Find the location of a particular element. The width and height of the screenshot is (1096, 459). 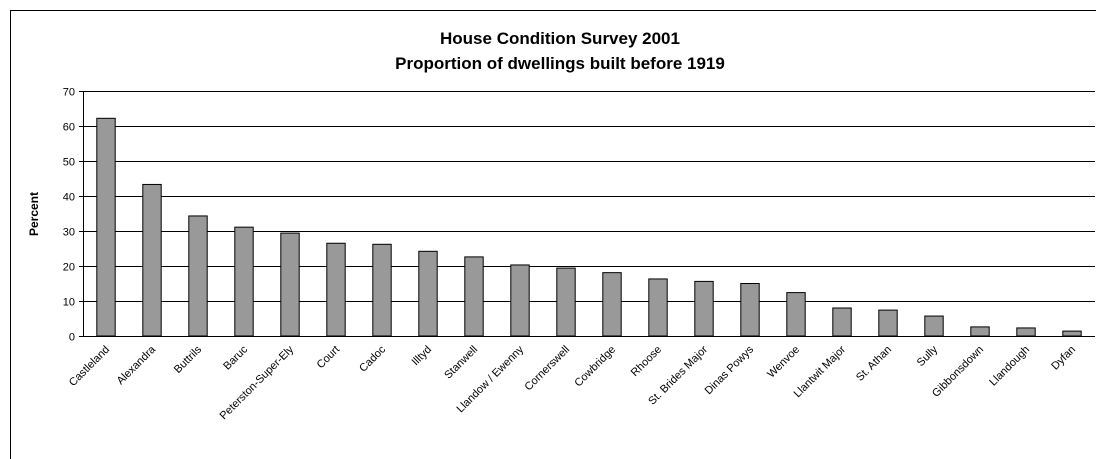

y-tick-label: 30 is located at coordinates (69, 233).